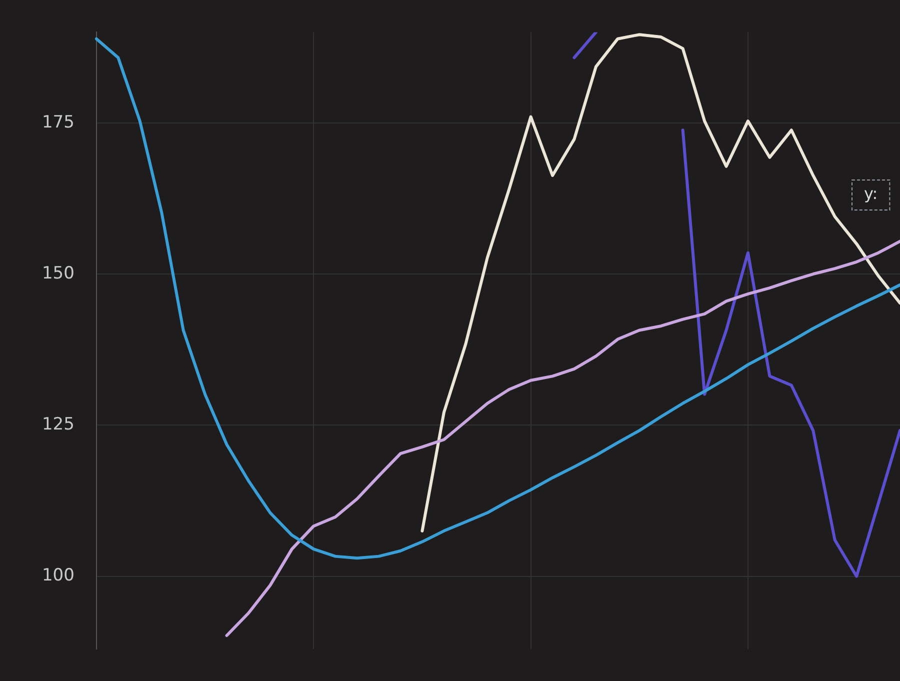 The image size is (900, 681). Describe the element at coordinates (58, 122) in the screenshot. I see `y-tick-label: 175` at that location.